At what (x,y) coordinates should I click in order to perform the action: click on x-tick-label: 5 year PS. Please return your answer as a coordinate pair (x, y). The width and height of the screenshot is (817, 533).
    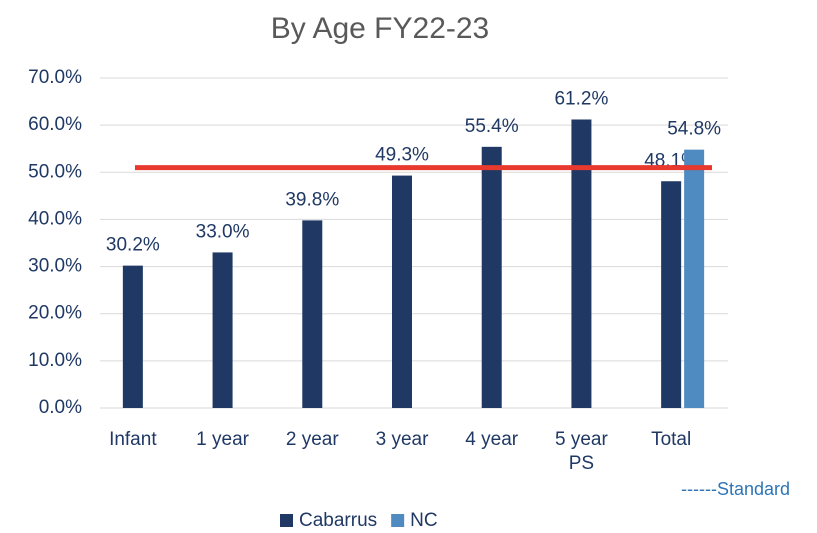
    Looking at the image, I should click on (581, 451).